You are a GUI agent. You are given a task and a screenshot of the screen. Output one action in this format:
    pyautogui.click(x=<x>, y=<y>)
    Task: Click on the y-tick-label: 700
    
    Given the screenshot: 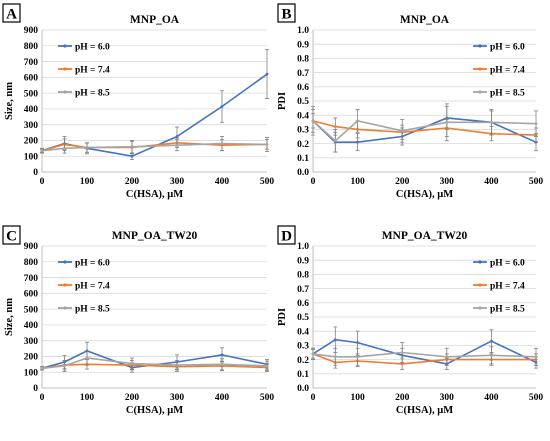 What is the action you would take?
    pyautogui.click(x=31, y=63)
    